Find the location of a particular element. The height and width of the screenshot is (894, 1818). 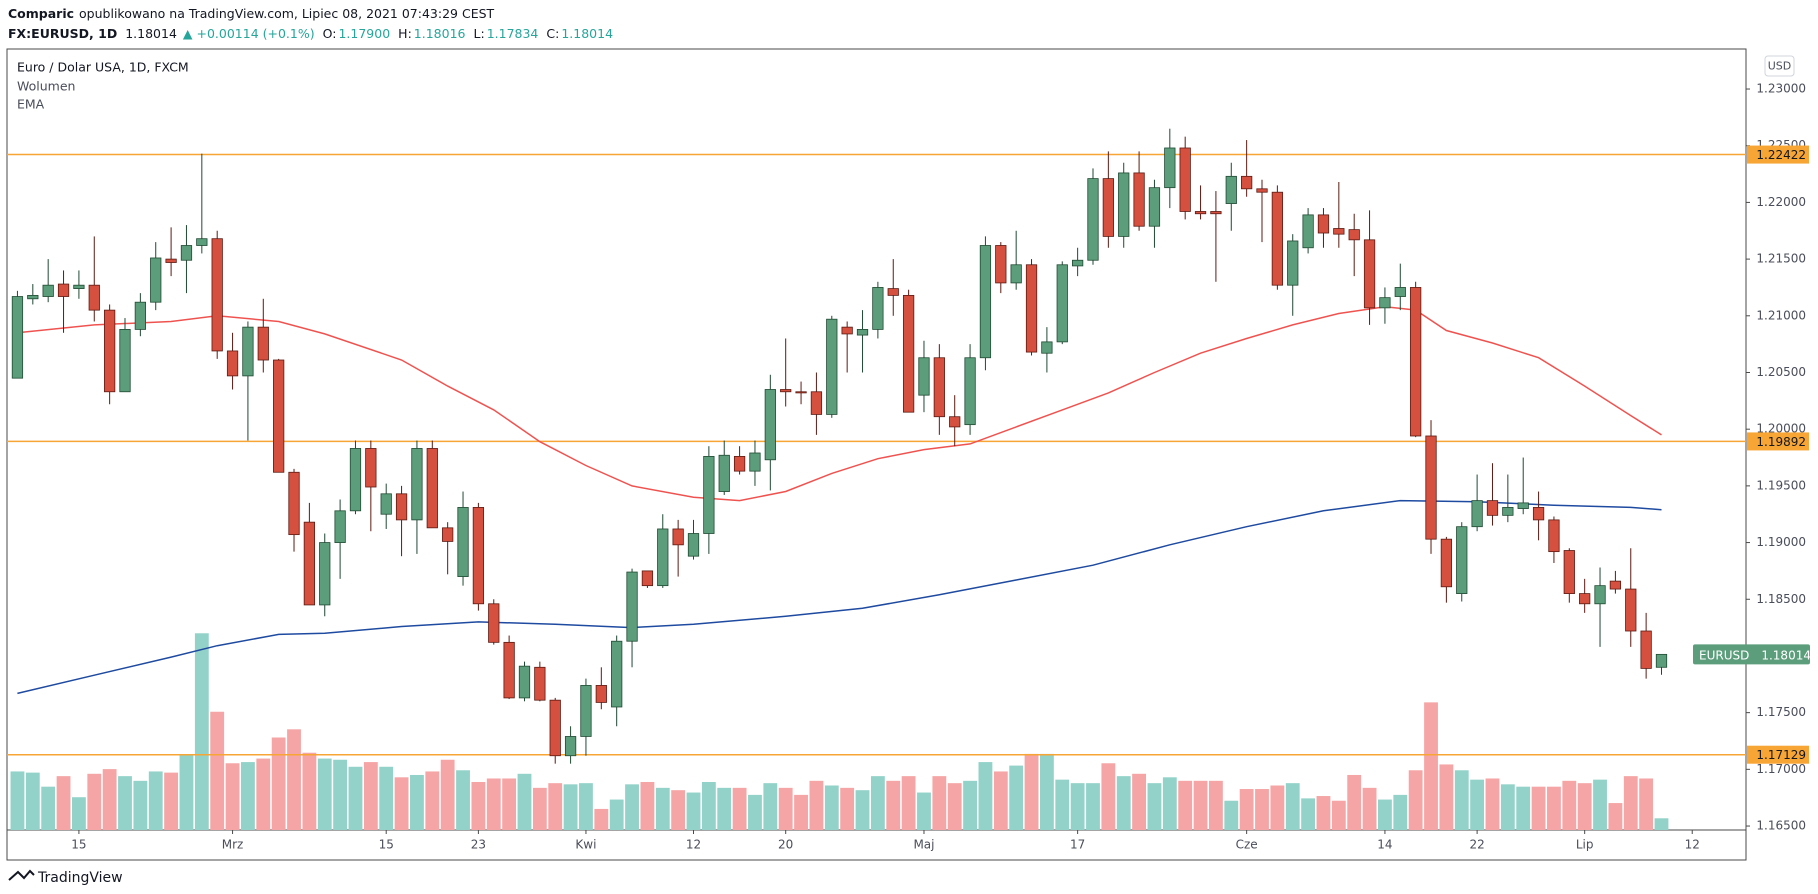

y-tick-label: 1.22000 is located at coordinates (1781, 202).